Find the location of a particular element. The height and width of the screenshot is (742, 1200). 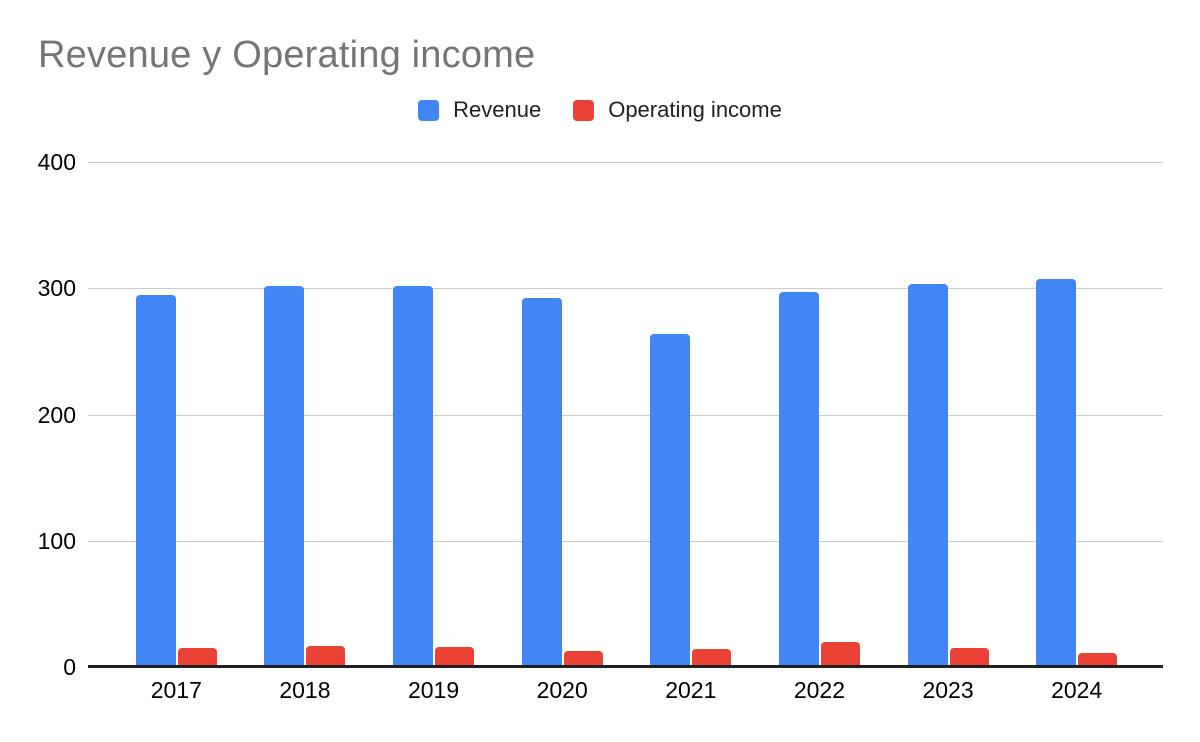

bar-group-2017 is located at coordinates (176, 414).